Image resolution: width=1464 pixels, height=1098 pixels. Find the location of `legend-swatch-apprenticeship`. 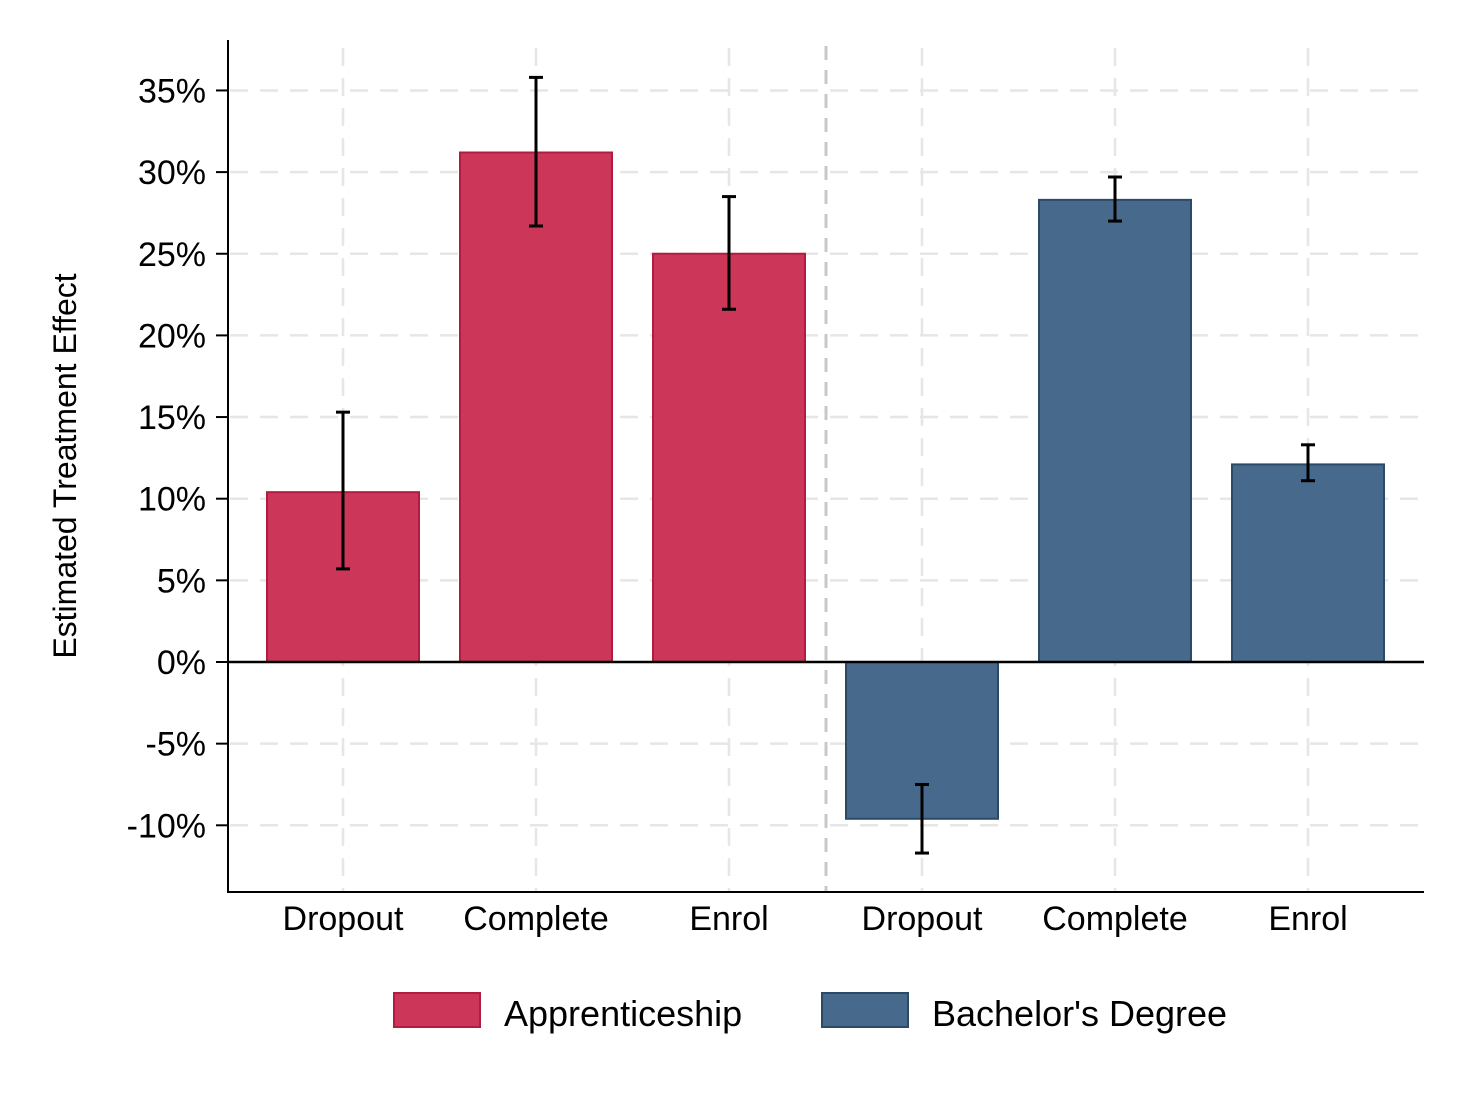

legend-swatch-apprenticeship is located at coordinates (437, 1010).